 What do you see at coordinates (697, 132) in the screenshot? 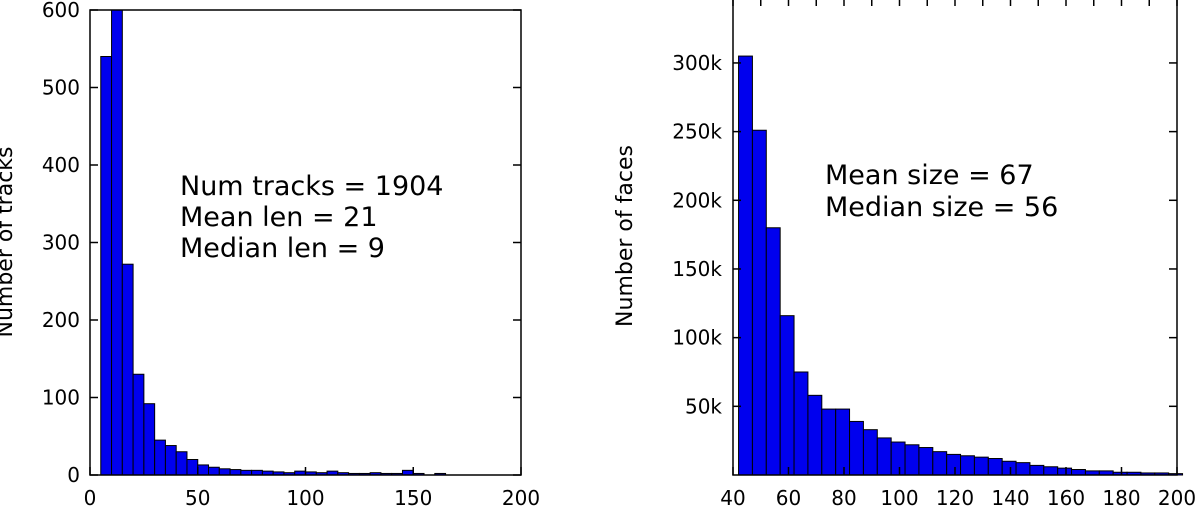
I see `y-tick-label: 250k` at bounding box center [697, 132].